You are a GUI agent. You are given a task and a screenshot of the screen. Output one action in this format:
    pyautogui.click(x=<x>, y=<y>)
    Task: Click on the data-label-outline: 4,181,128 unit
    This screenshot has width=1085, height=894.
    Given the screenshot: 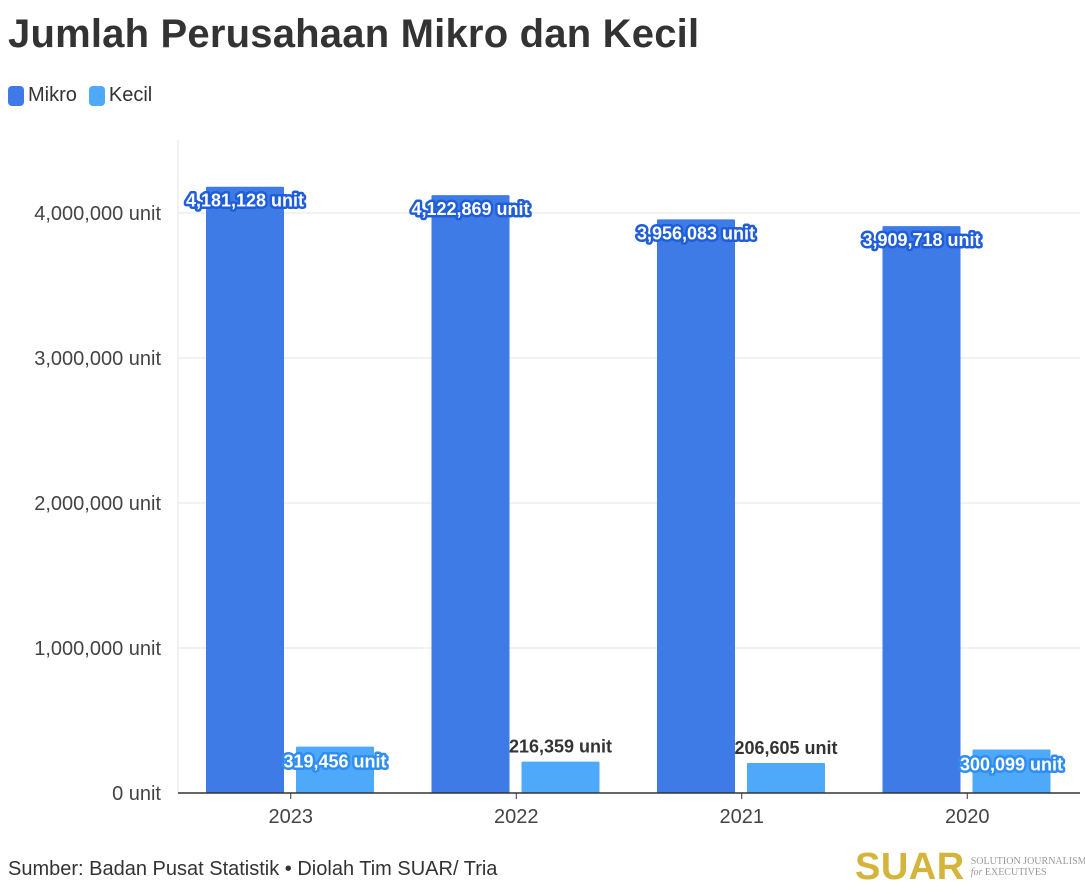 What is the action you would take?
    pyautogui.click(x=245, y=201)
    